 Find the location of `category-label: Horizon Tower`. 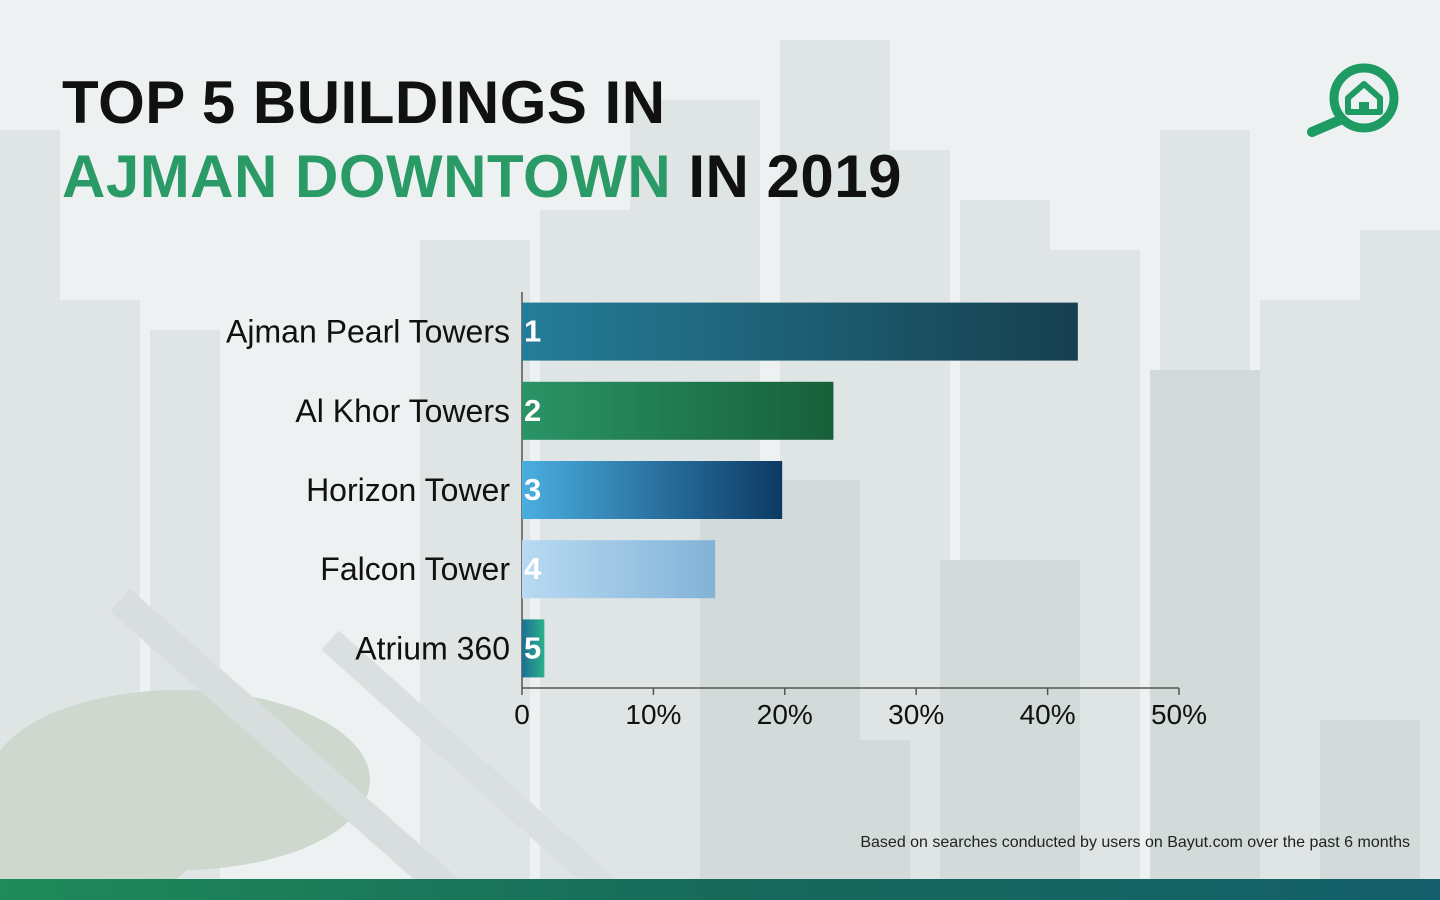

category-label: Horizon Tower is located at coordinates (408, 490).